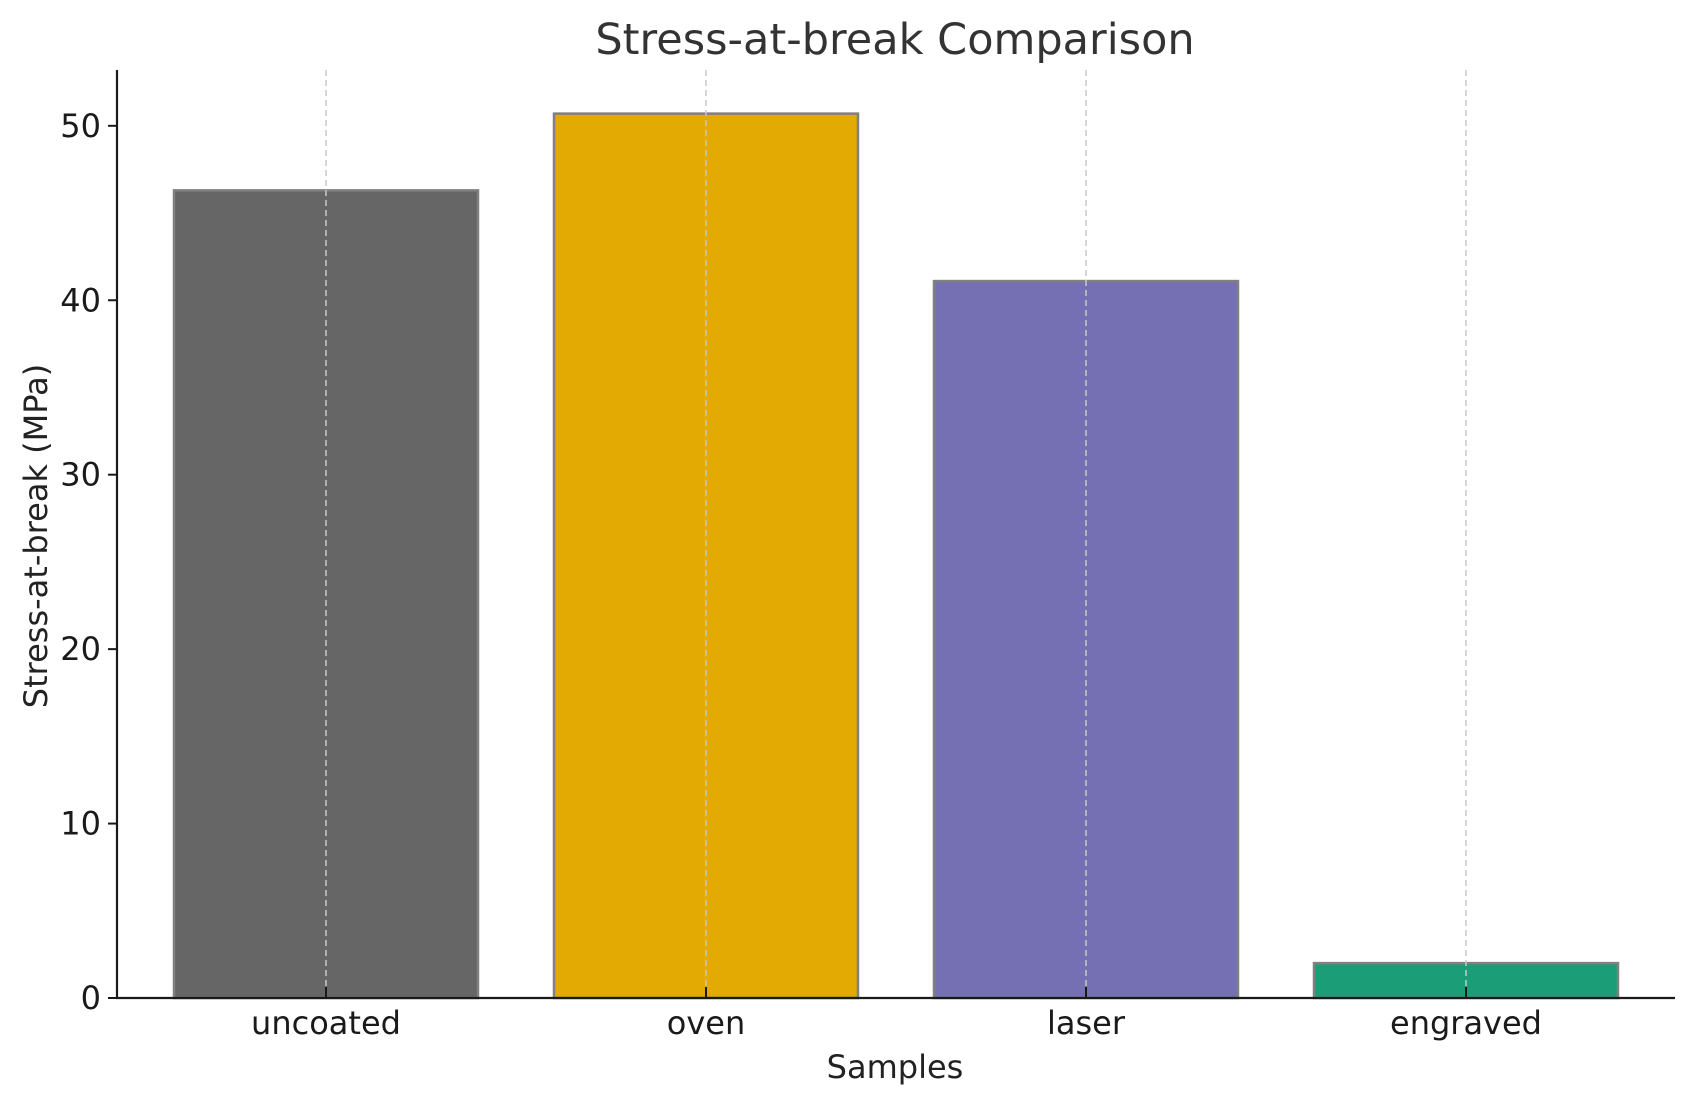  Describe the element at coordinates (80, 649) in the screenshot. I see `y-tick-label: 20` at that location.